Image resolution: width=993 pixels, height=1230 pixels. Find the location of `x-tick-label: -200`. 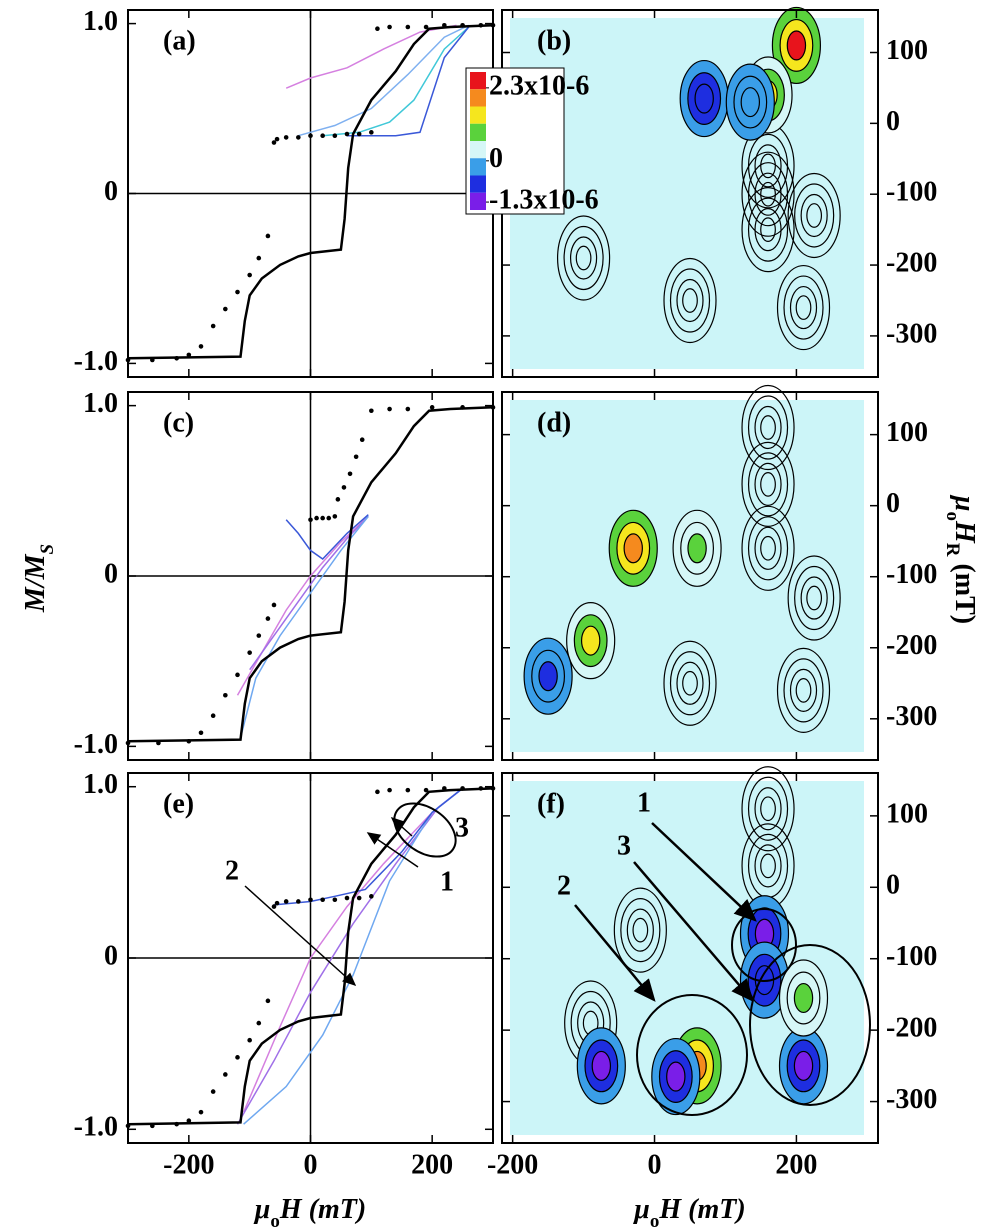

x-tick-label: -200 is located at coordinates (188, 1164).